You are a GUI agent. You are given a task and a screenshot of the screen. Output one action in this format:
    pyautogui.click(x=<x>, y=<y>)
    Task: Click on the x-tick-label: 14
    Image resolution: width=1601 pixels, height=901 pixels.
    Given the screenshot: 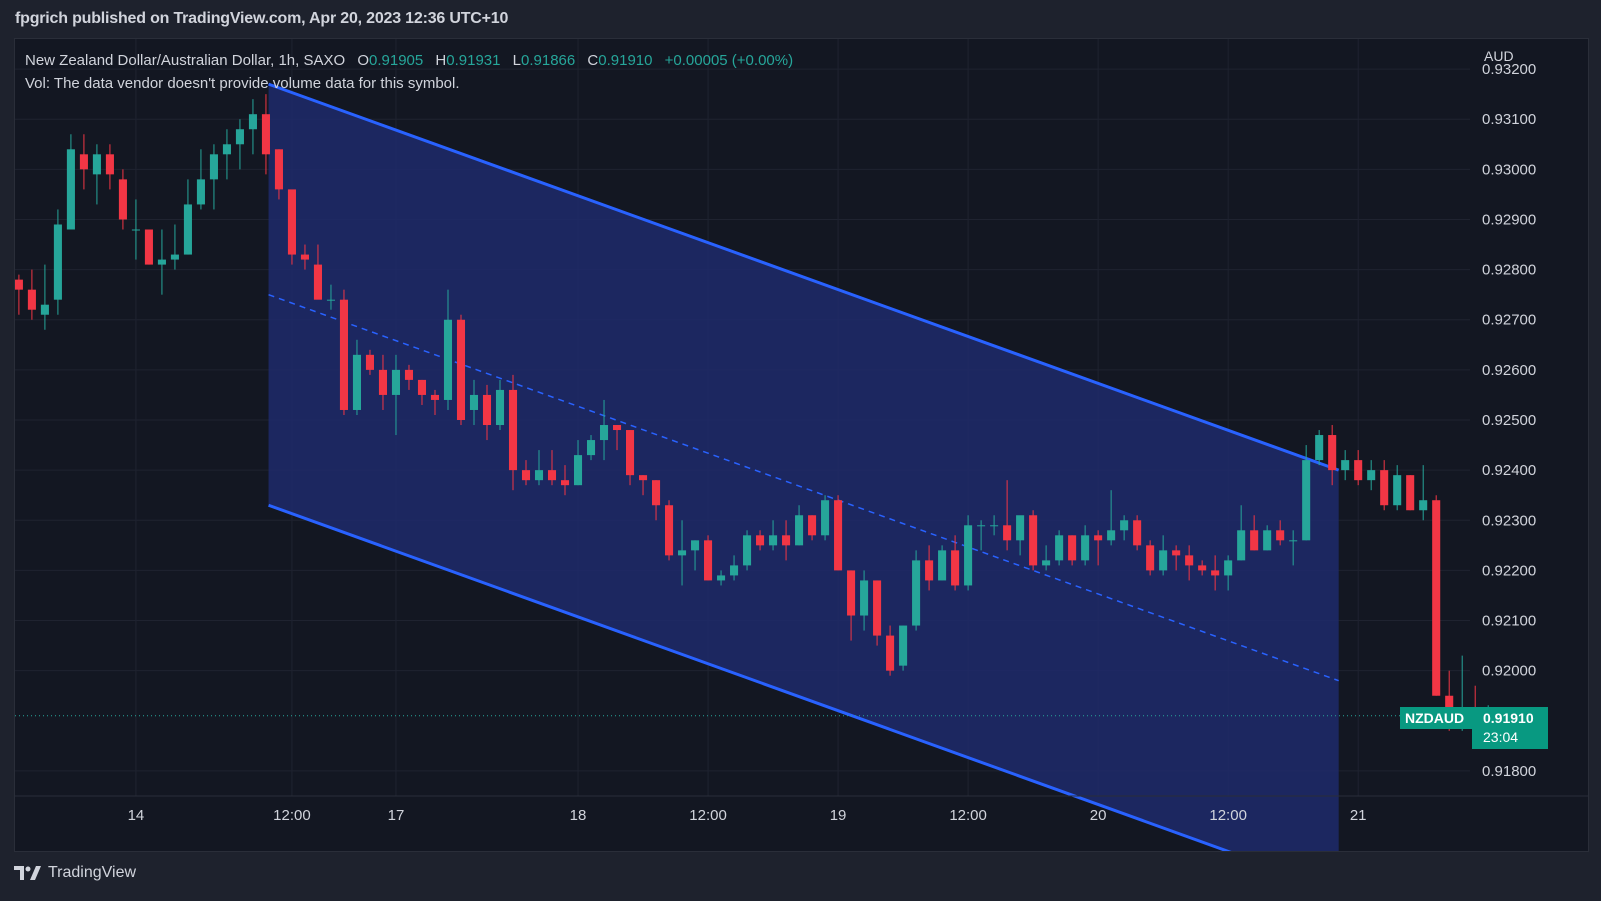 What is the action you would take?
    pyautogui.click(x=136, y=815)
    